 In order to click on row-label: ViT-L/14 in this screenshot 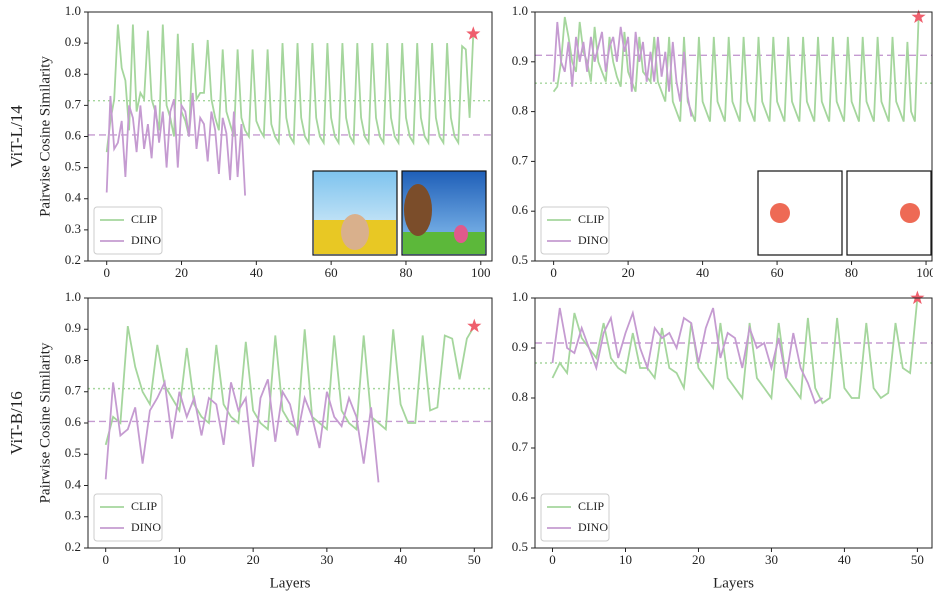, I will do `click(16, 136)`.